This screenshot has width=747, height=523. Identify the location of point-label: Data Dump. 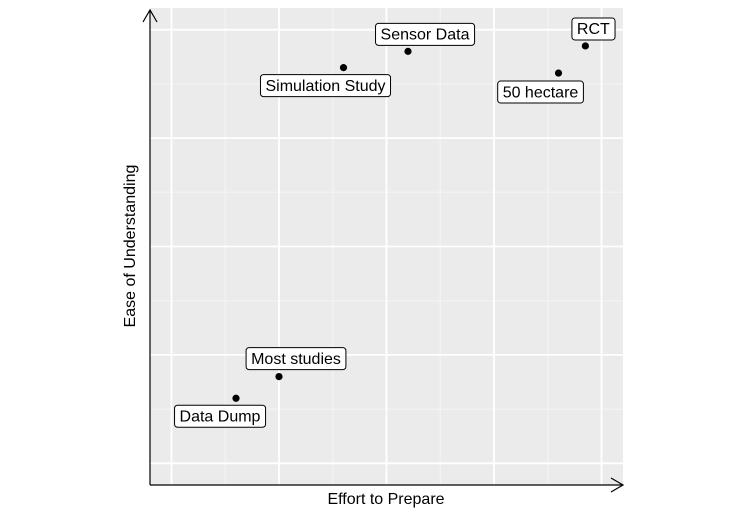
(220, 416).